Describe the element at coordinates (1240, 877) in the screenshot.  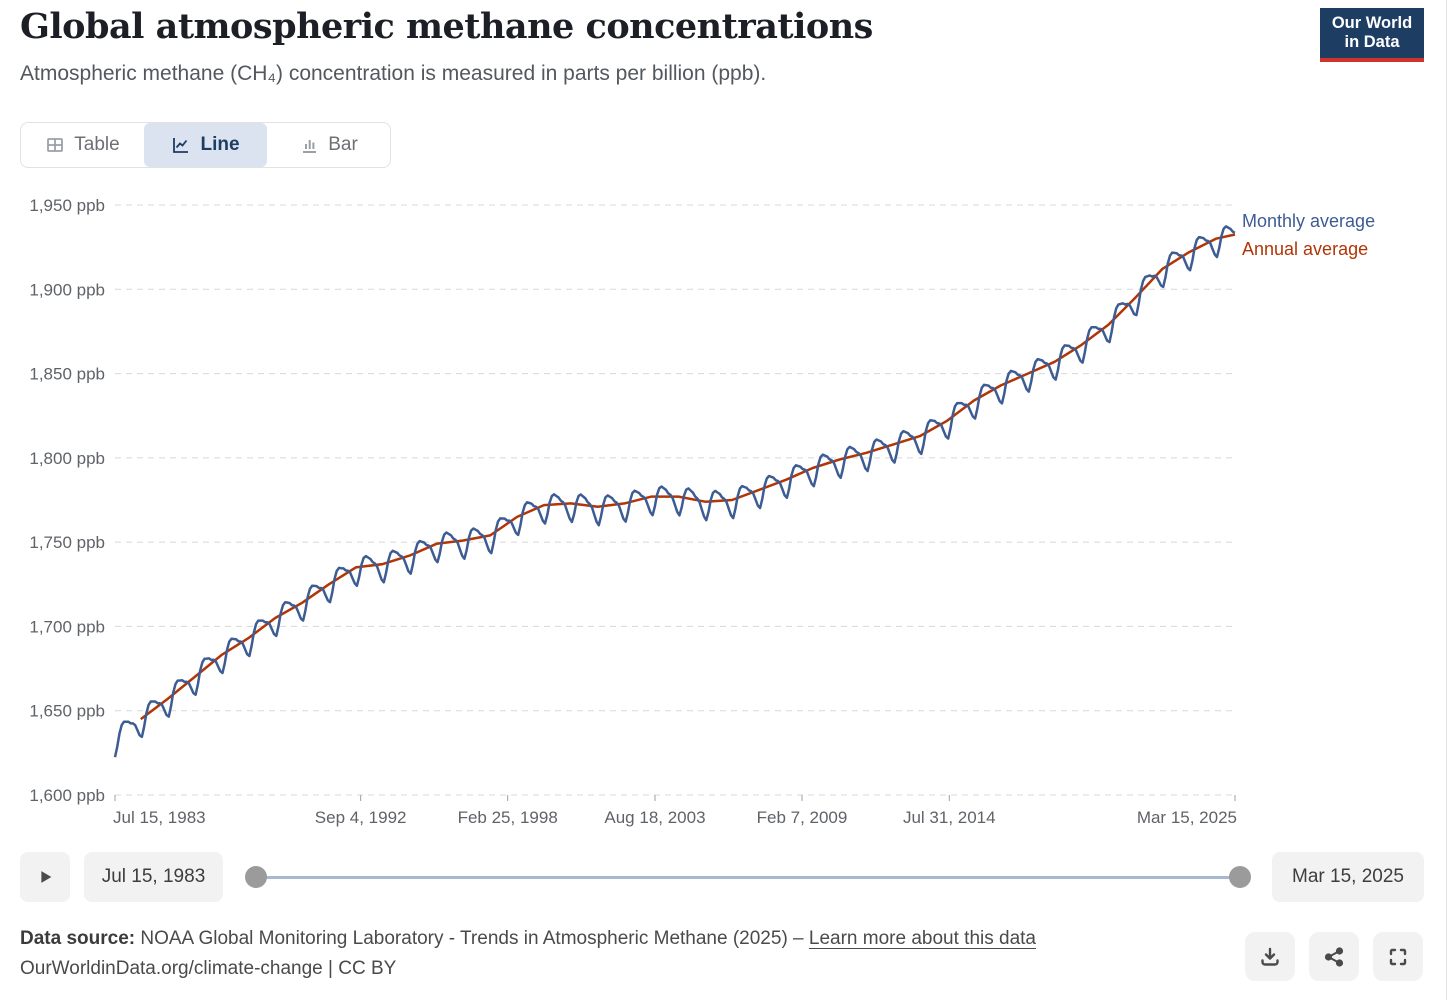
I see `slider-handle-end` at that location.